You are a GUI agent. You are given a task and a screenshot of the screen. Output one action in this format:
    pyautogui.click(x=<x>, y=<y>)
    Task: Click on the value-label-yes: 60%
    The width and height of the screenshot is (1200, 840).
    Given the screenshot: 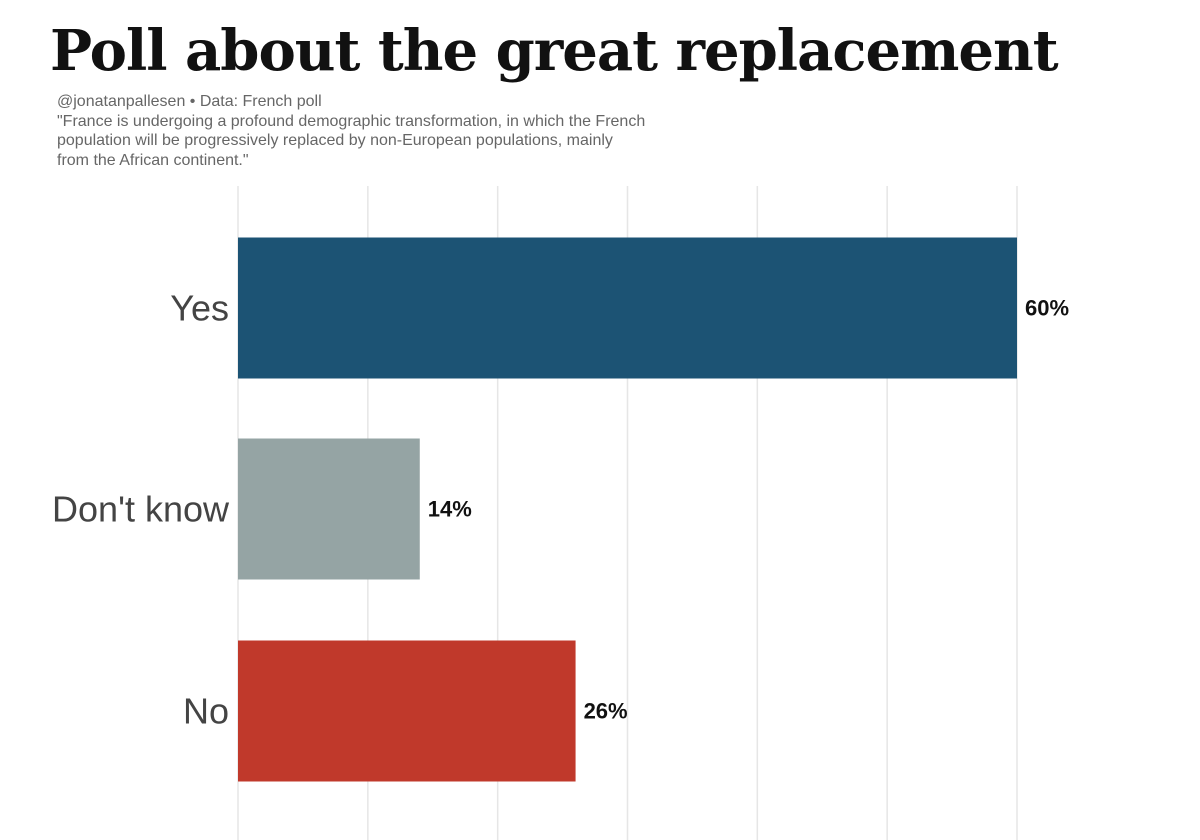 What is the action you would take?
    pyautogui.click(x=1047, y=308)
    